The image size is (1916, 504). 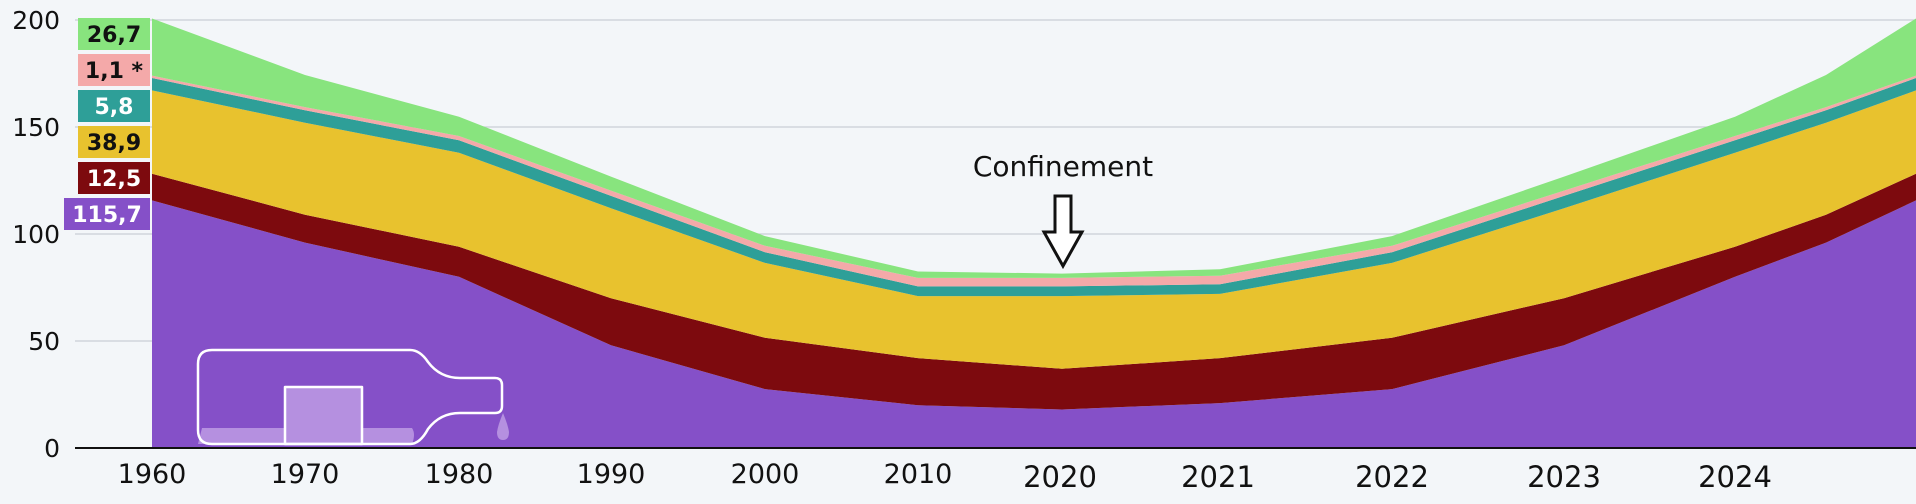 I want to click on legend-item: 38,9, so click(x=114, y=142).